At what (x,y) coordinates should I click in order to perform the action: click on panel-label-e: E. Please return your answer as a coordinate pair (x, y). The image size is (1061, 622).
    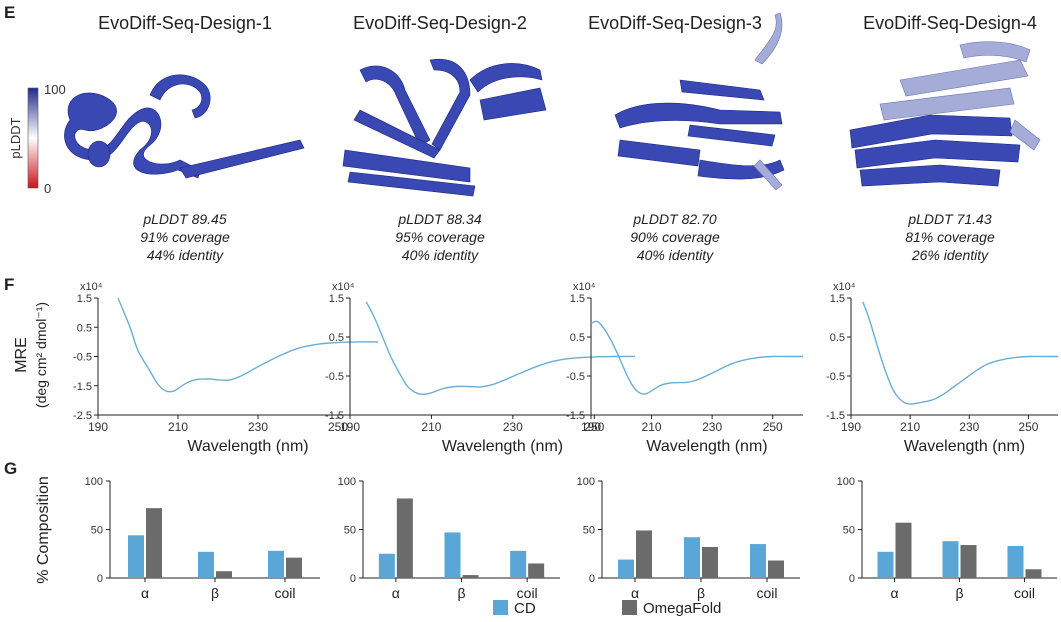
    Looking at the image, I should click on (9, 12).